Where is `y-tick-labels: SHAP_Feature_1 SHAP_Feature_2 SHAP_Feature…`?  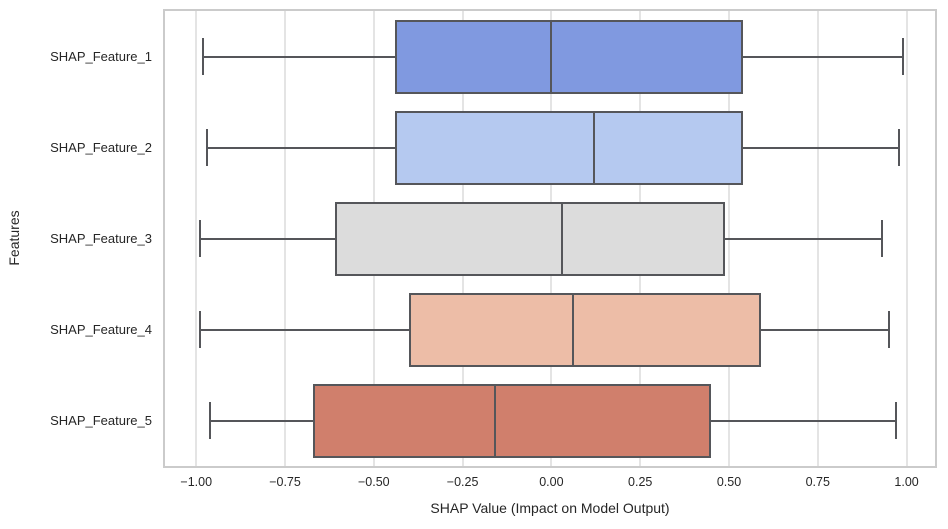
y-tick-labels: SHAP_Feature_1 SHAP_Feature_2 SHAP_Feature… is located at coordinates (76, 238).